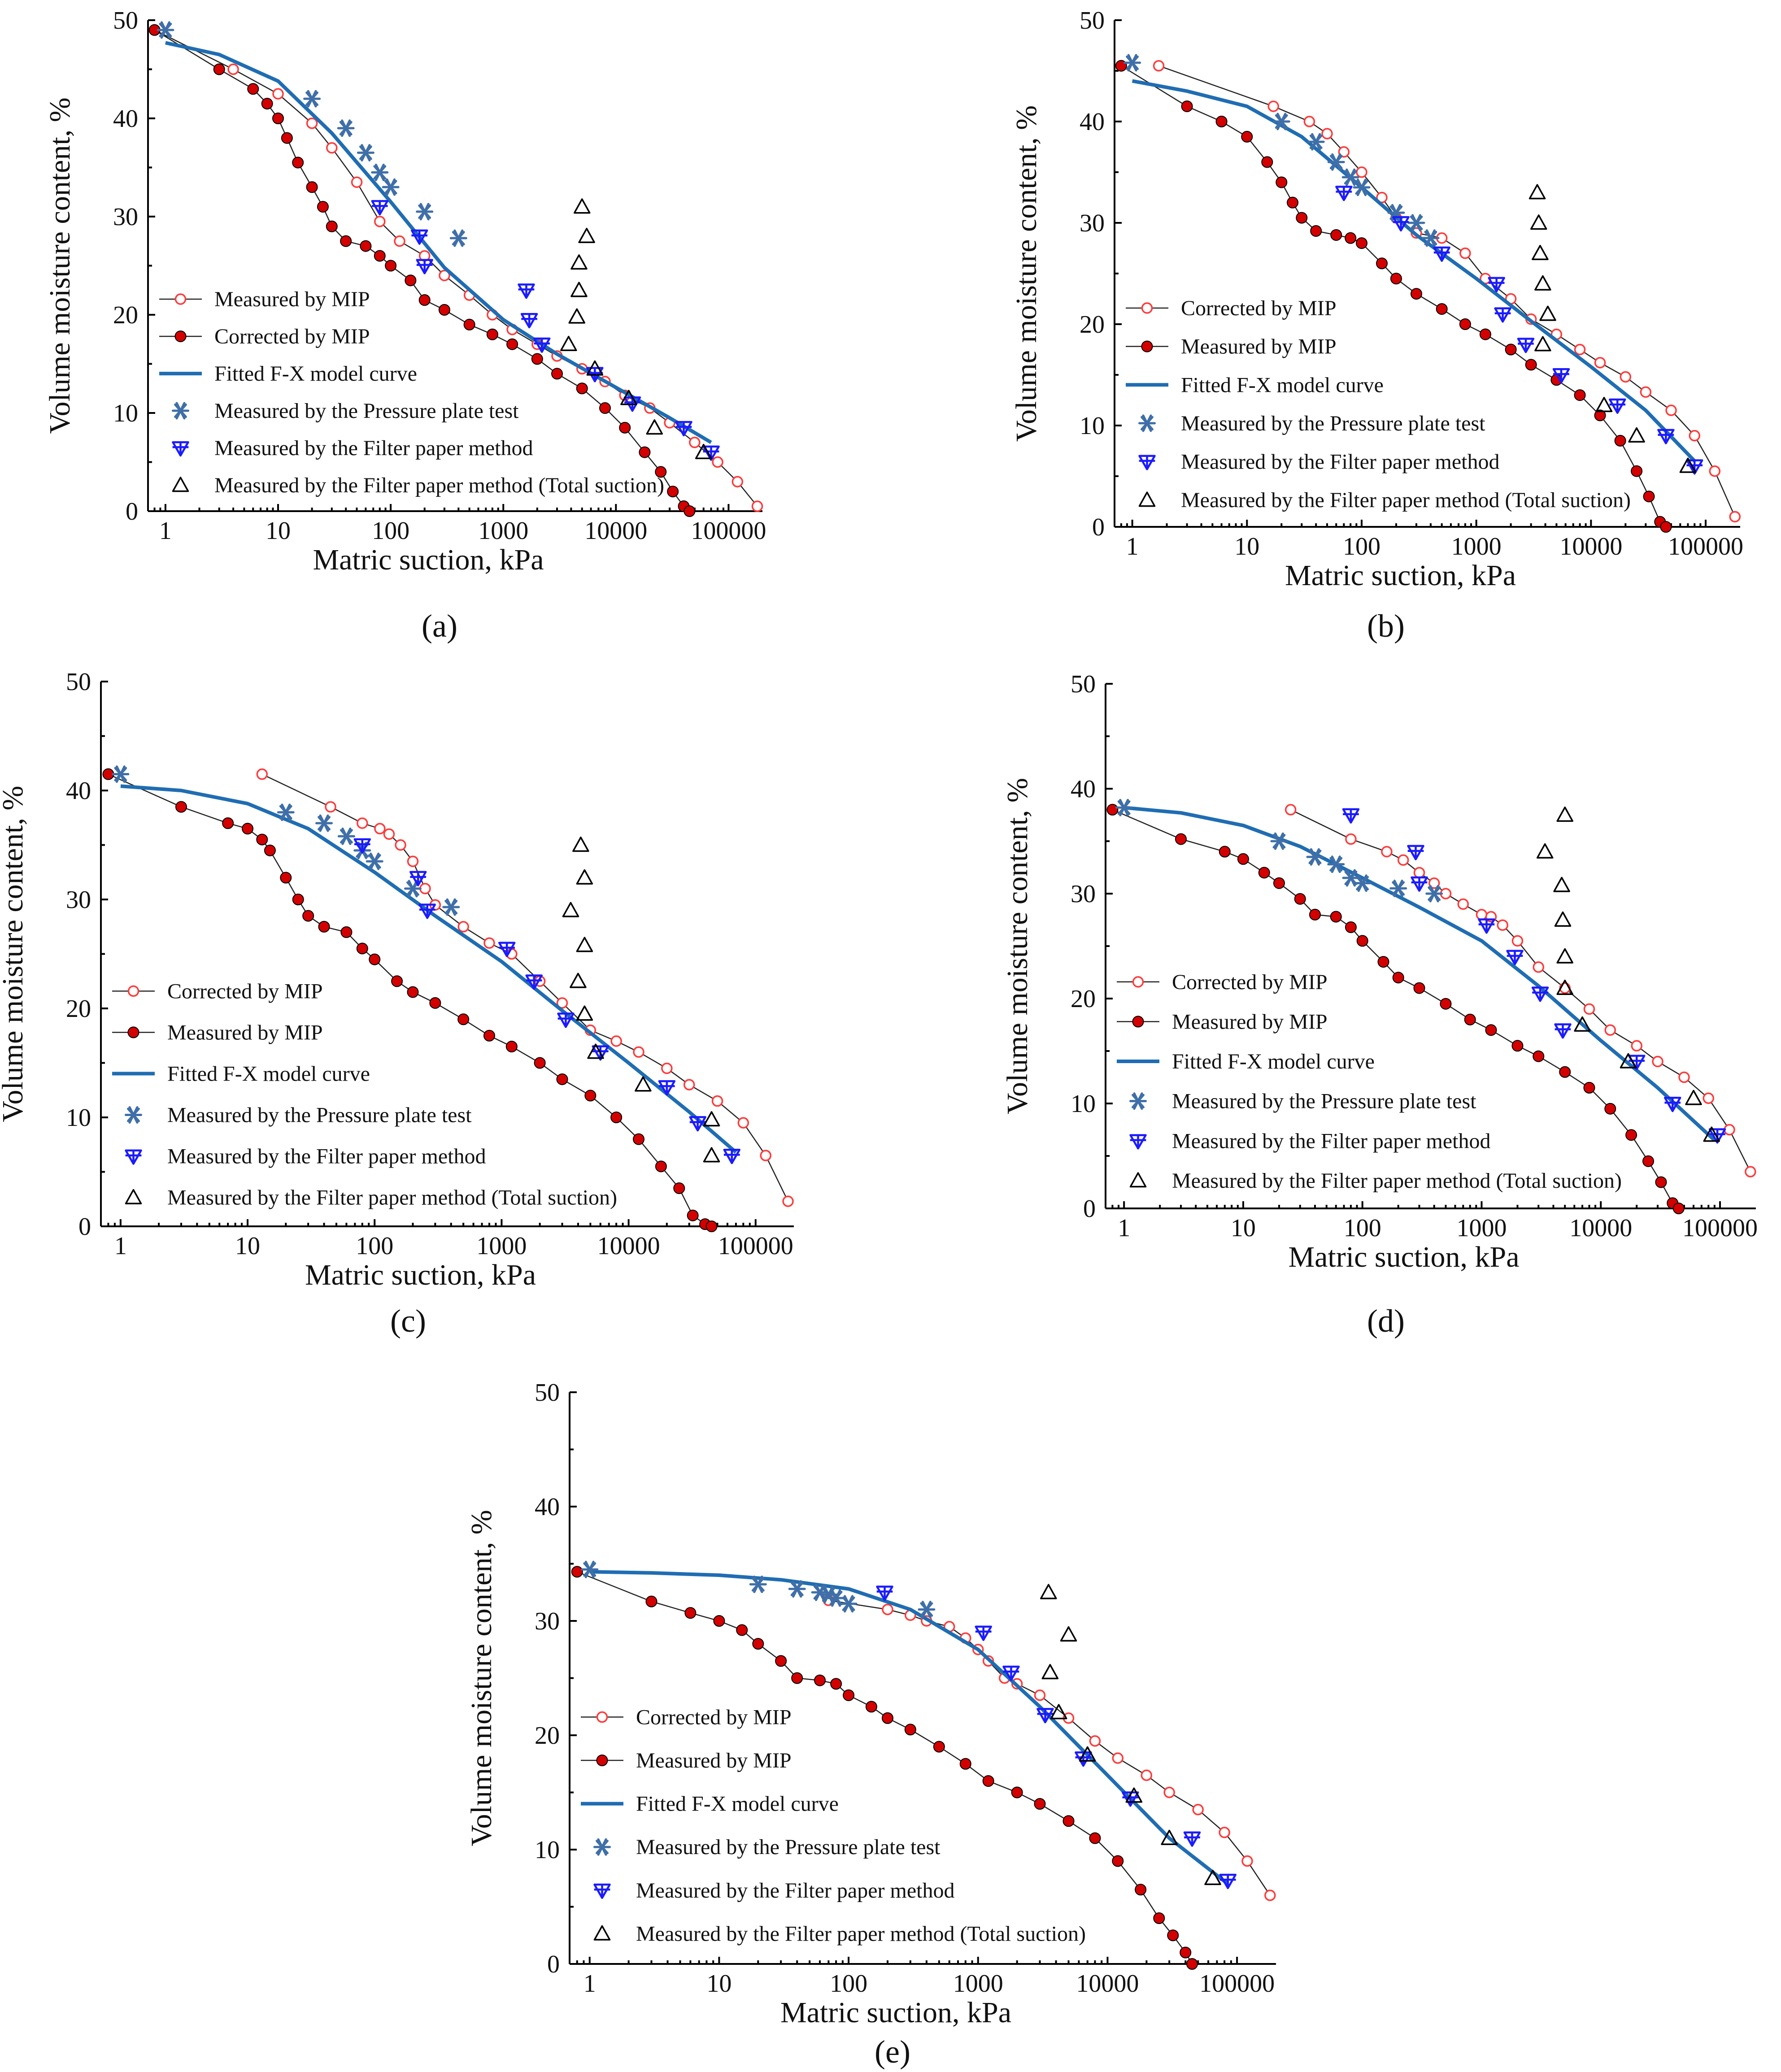 The height and width of the screenshot is (2072, 1781). I want to click on y-axis-title: Volume moisture content, %, so click(482, 1678).